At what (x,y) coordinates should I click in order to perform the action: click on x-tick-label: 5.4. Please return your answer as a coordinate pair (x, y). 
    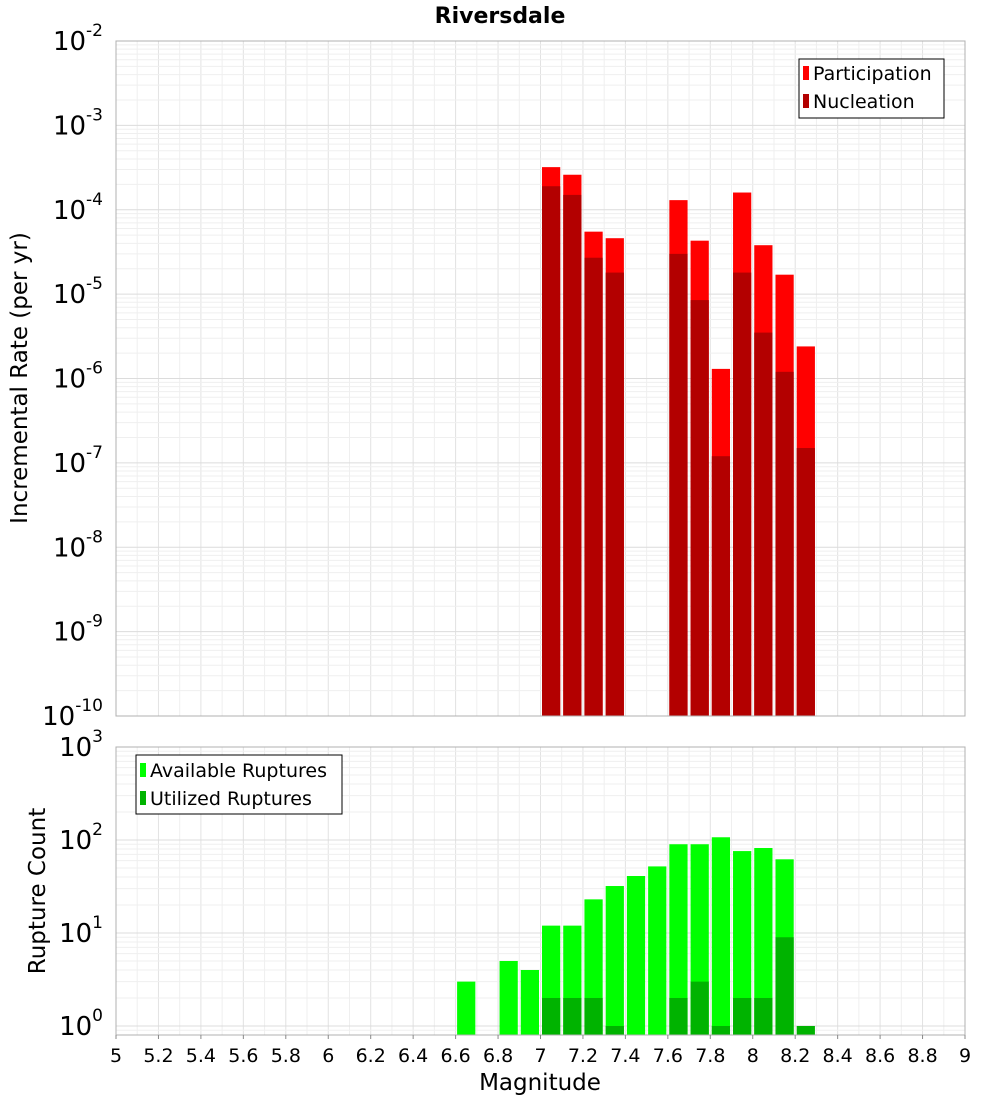
    Looking at the image, I should click on (201, 1056).